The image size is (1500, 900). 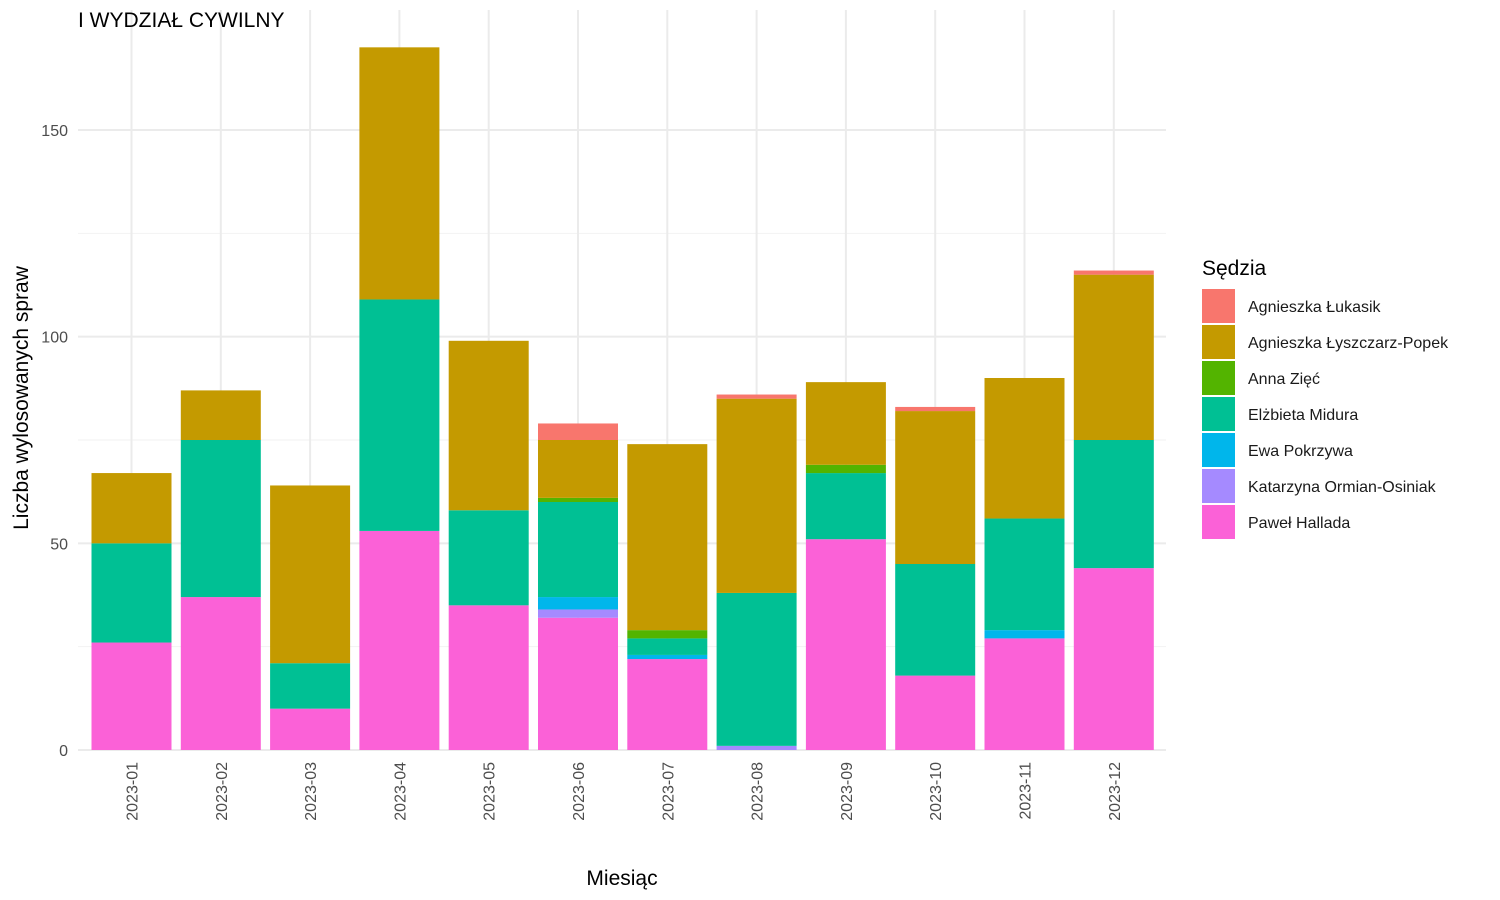 What do you see at coordinates (1026, 791) in the screenshot?
I see `x-tick-label: 2023-11` at bounding box center [1026, 791].